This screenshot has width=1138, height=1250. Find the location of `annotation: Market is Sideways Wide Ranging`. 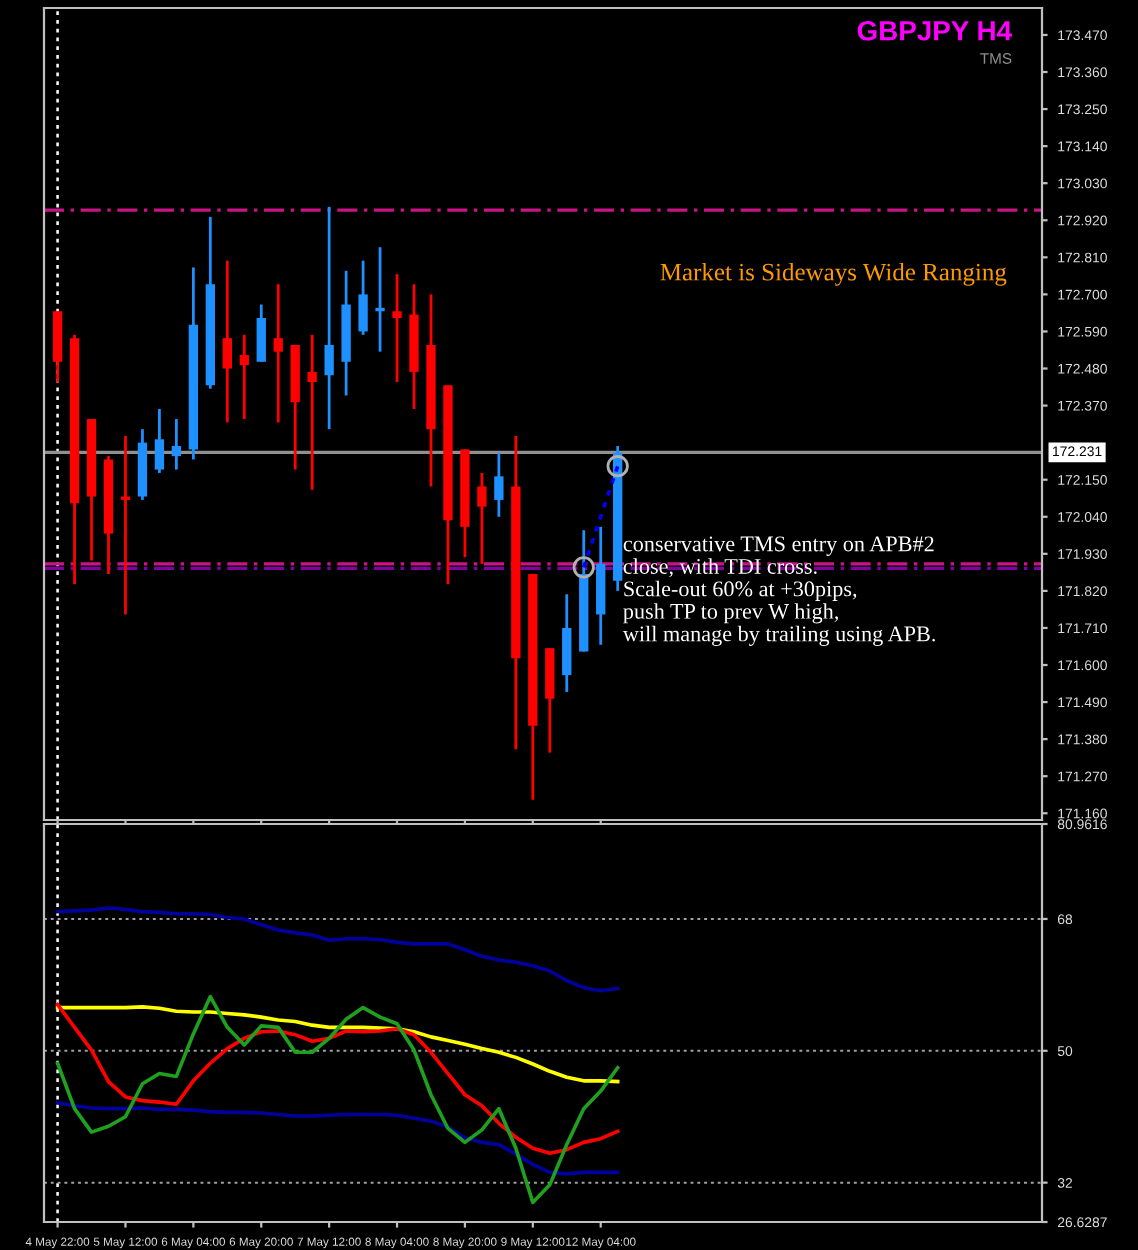

annotation: Market is Sideways Wide Ranging is located at coordinates (833, 274).